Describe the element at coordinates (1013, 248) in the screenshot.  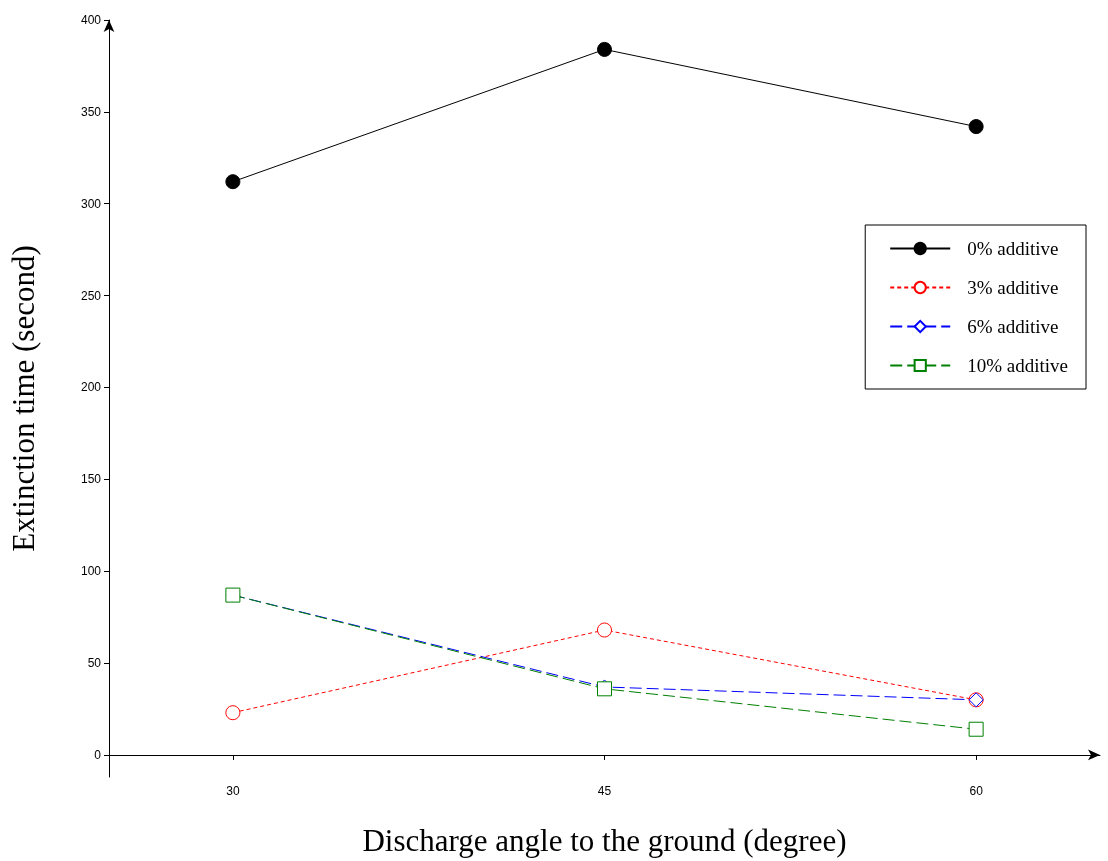
I see `legend-label: 0% additive` at that location.